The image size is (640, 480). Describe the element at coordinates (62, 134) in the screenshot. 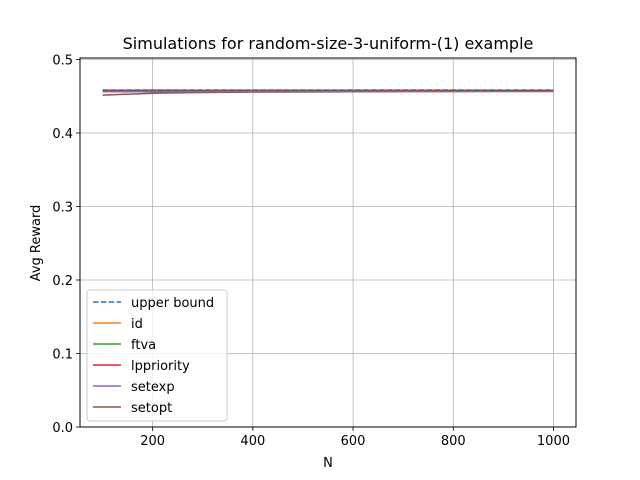

I see `y-tick-label: 0.4` at that location.